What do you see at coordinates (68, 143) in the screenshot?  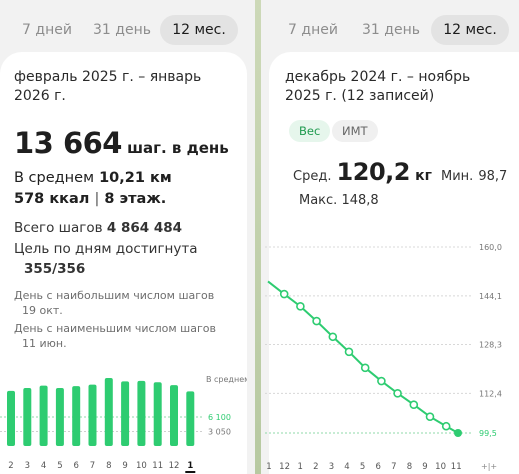 I see `daily-steps-value: 13 664` at bounding box center [68, 143].